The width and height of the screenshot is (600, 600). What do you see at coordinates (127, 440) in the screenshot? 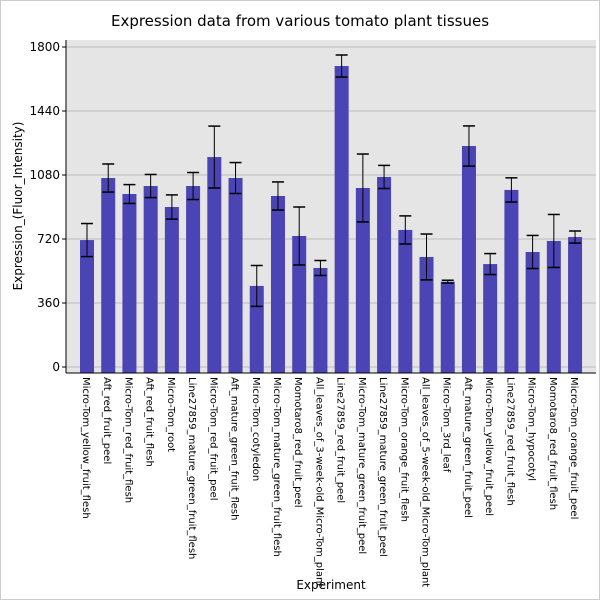
I see `x-tick-label: Micro-Tom_red_fruit_flesh` at bounding box center [127, 440].